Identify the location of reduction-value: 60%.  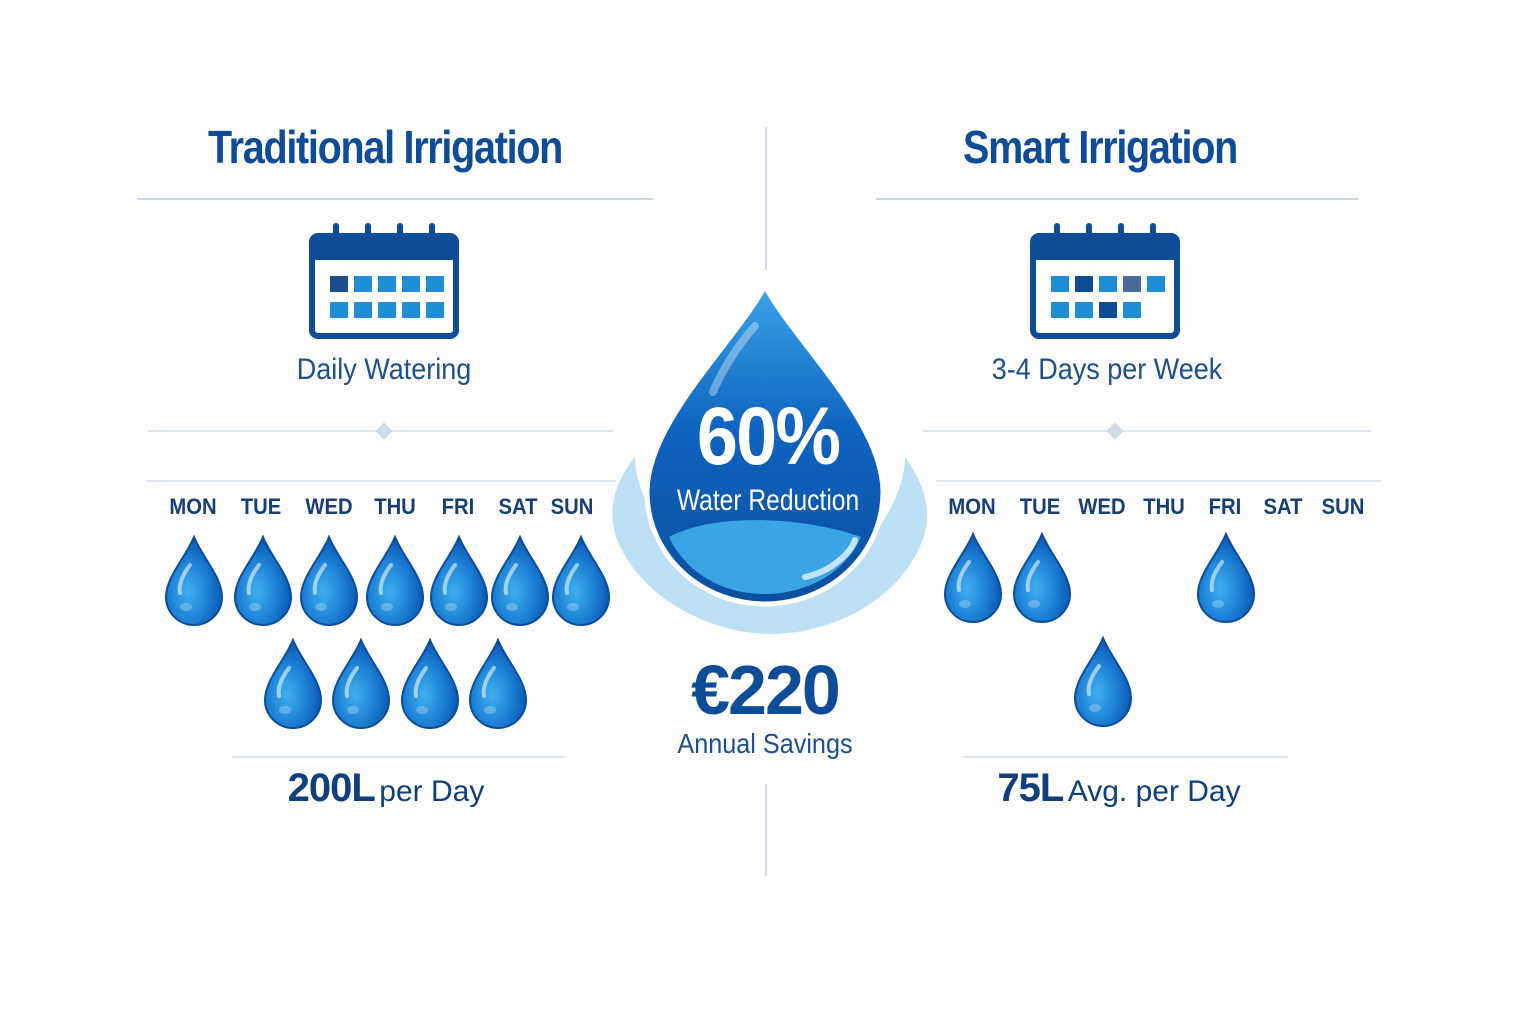
(768, 436).